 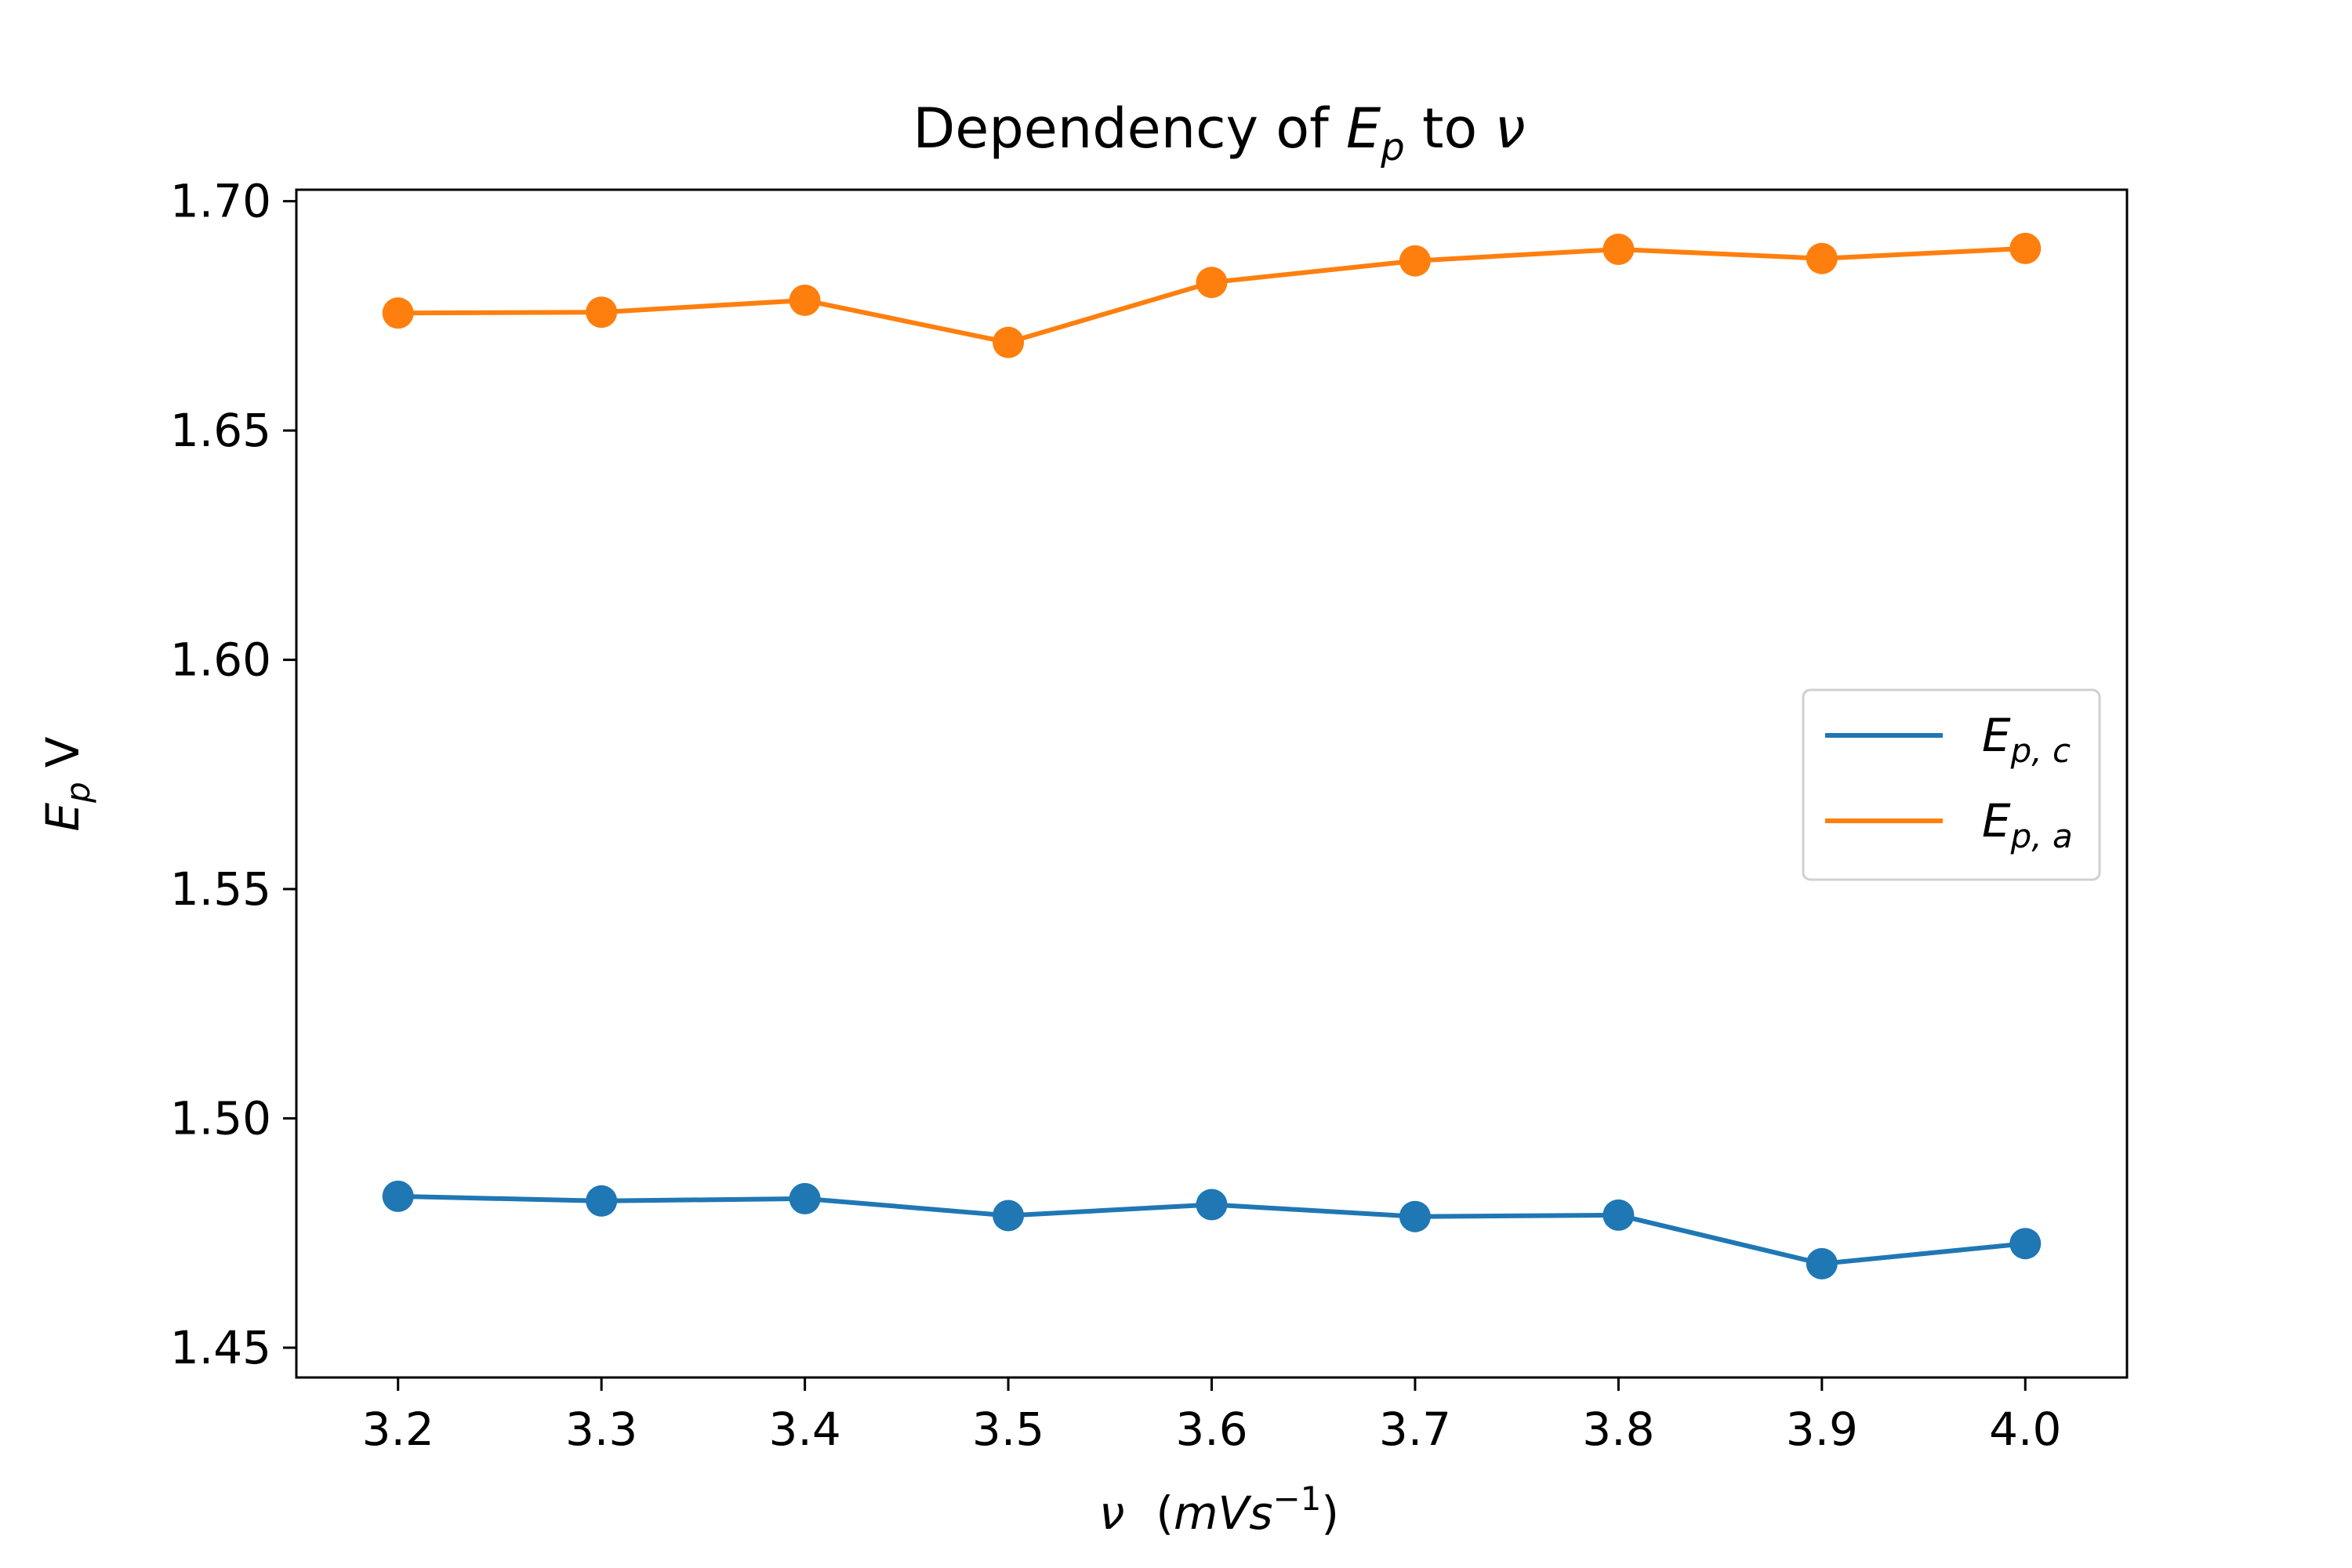 What do you see at coordinates (1951, 784) in the screenshot?
I see `legend: Ep, c Ep, a` at bounding box center [1951, 784].